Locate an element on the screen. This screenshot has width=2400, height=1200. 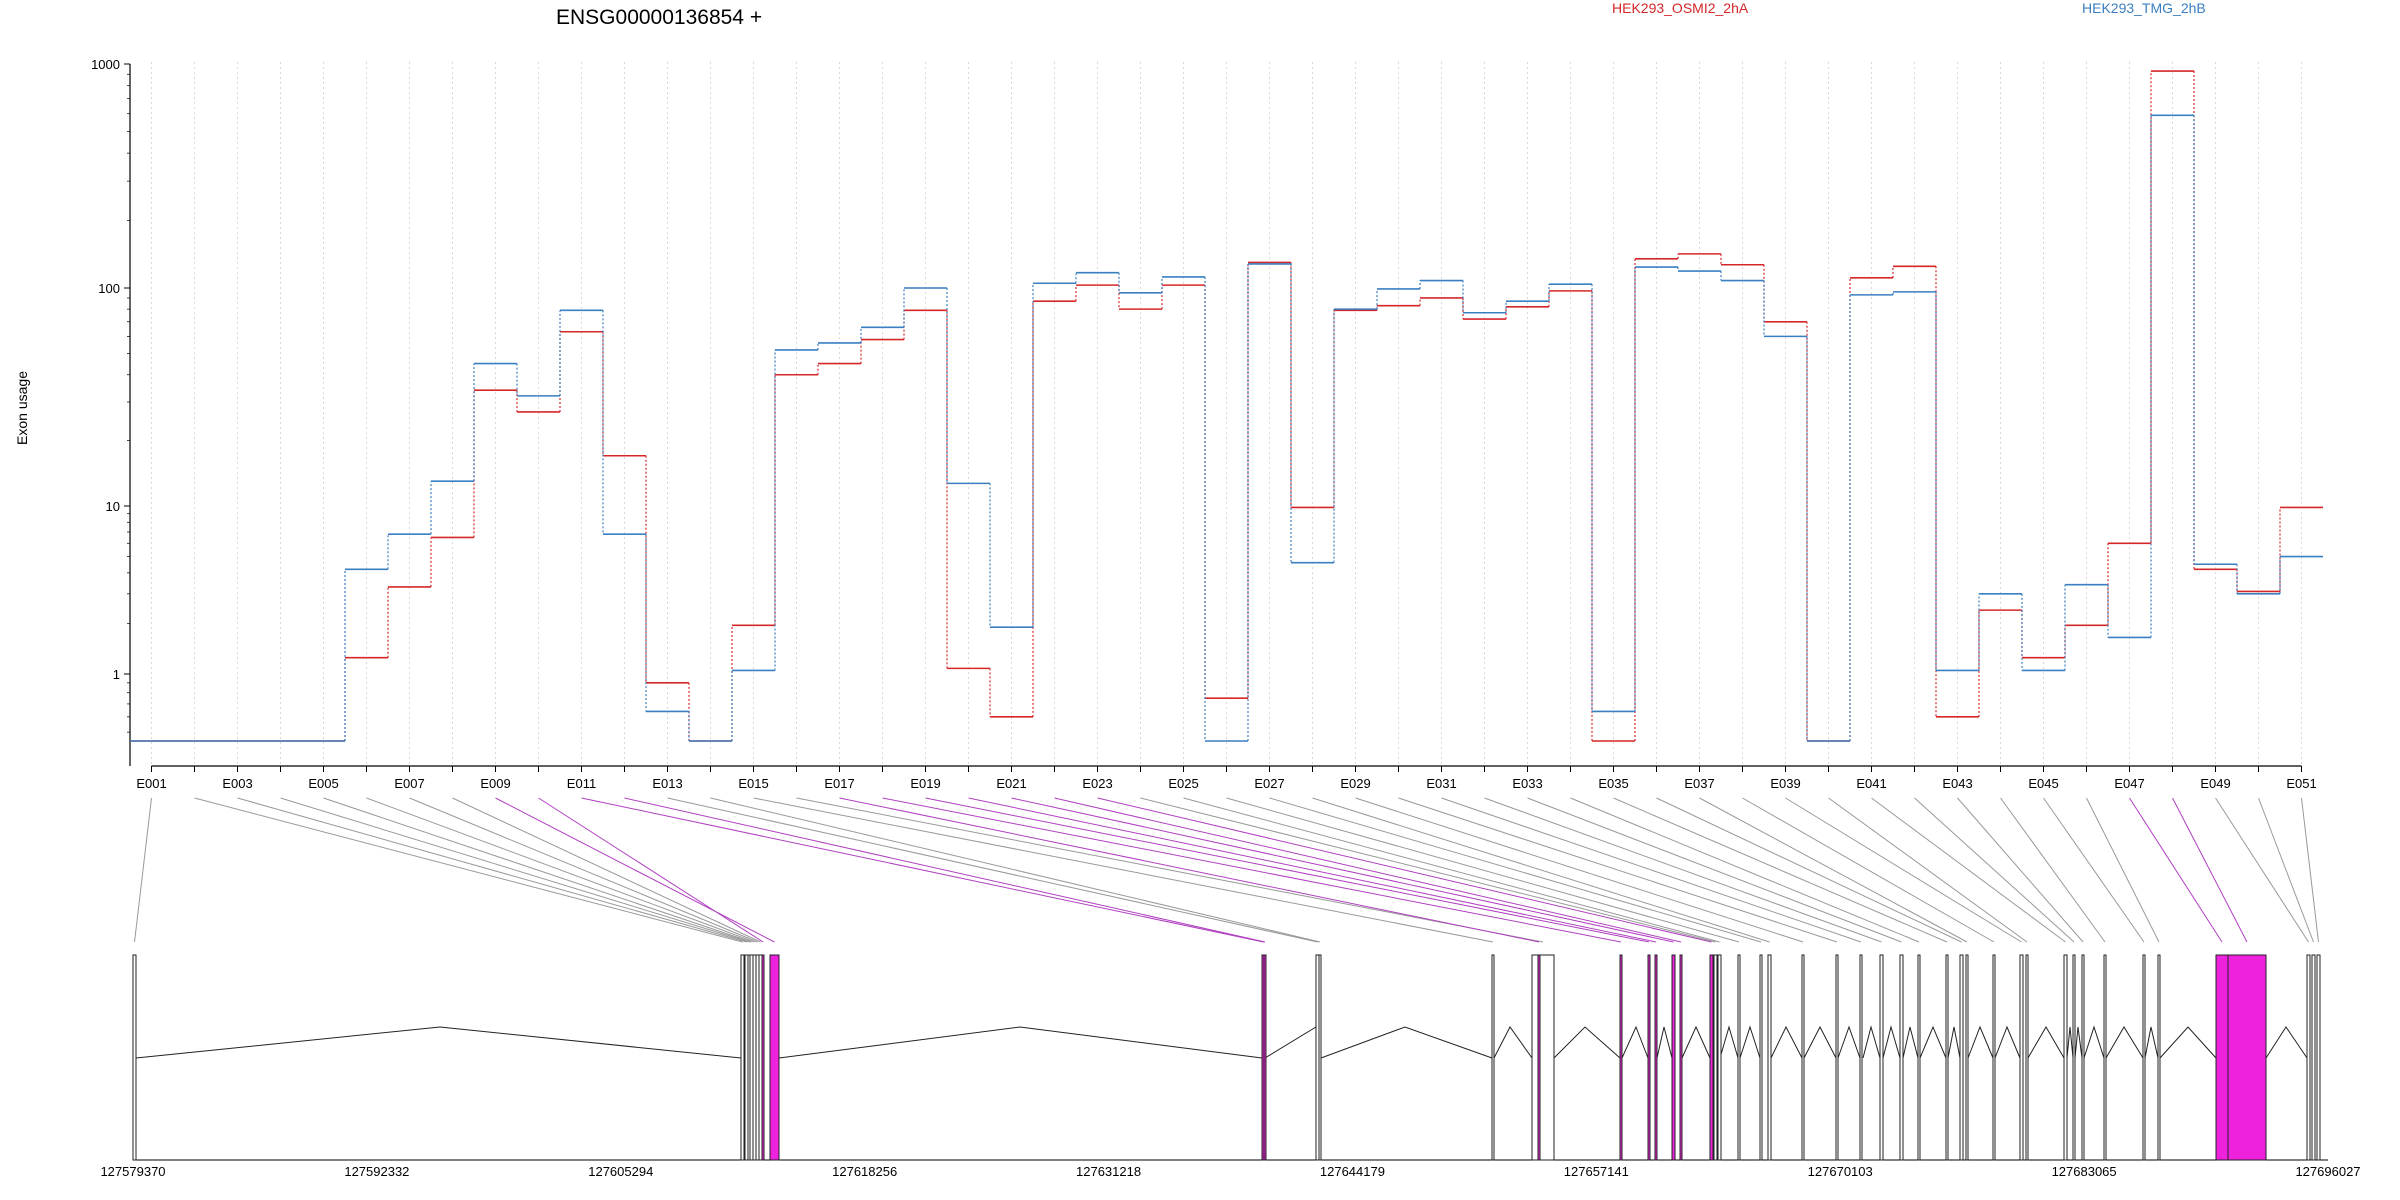
y-axis: 1 10 100 1000 is located at coordinates (111, 411).